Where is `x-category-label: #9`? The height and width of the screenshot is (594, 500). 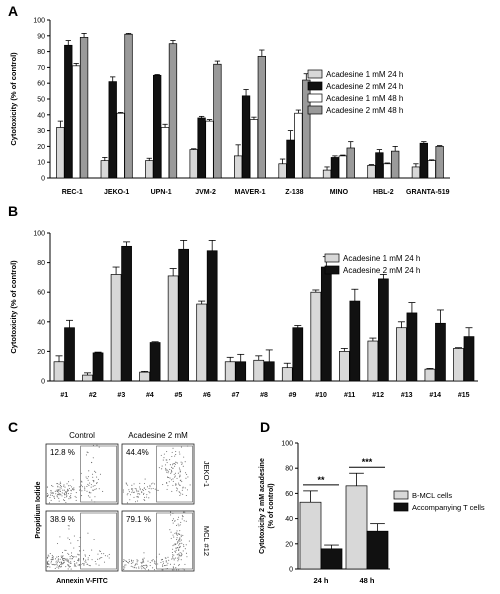
x-category-label: #9 is located at coordinates (293, 395).